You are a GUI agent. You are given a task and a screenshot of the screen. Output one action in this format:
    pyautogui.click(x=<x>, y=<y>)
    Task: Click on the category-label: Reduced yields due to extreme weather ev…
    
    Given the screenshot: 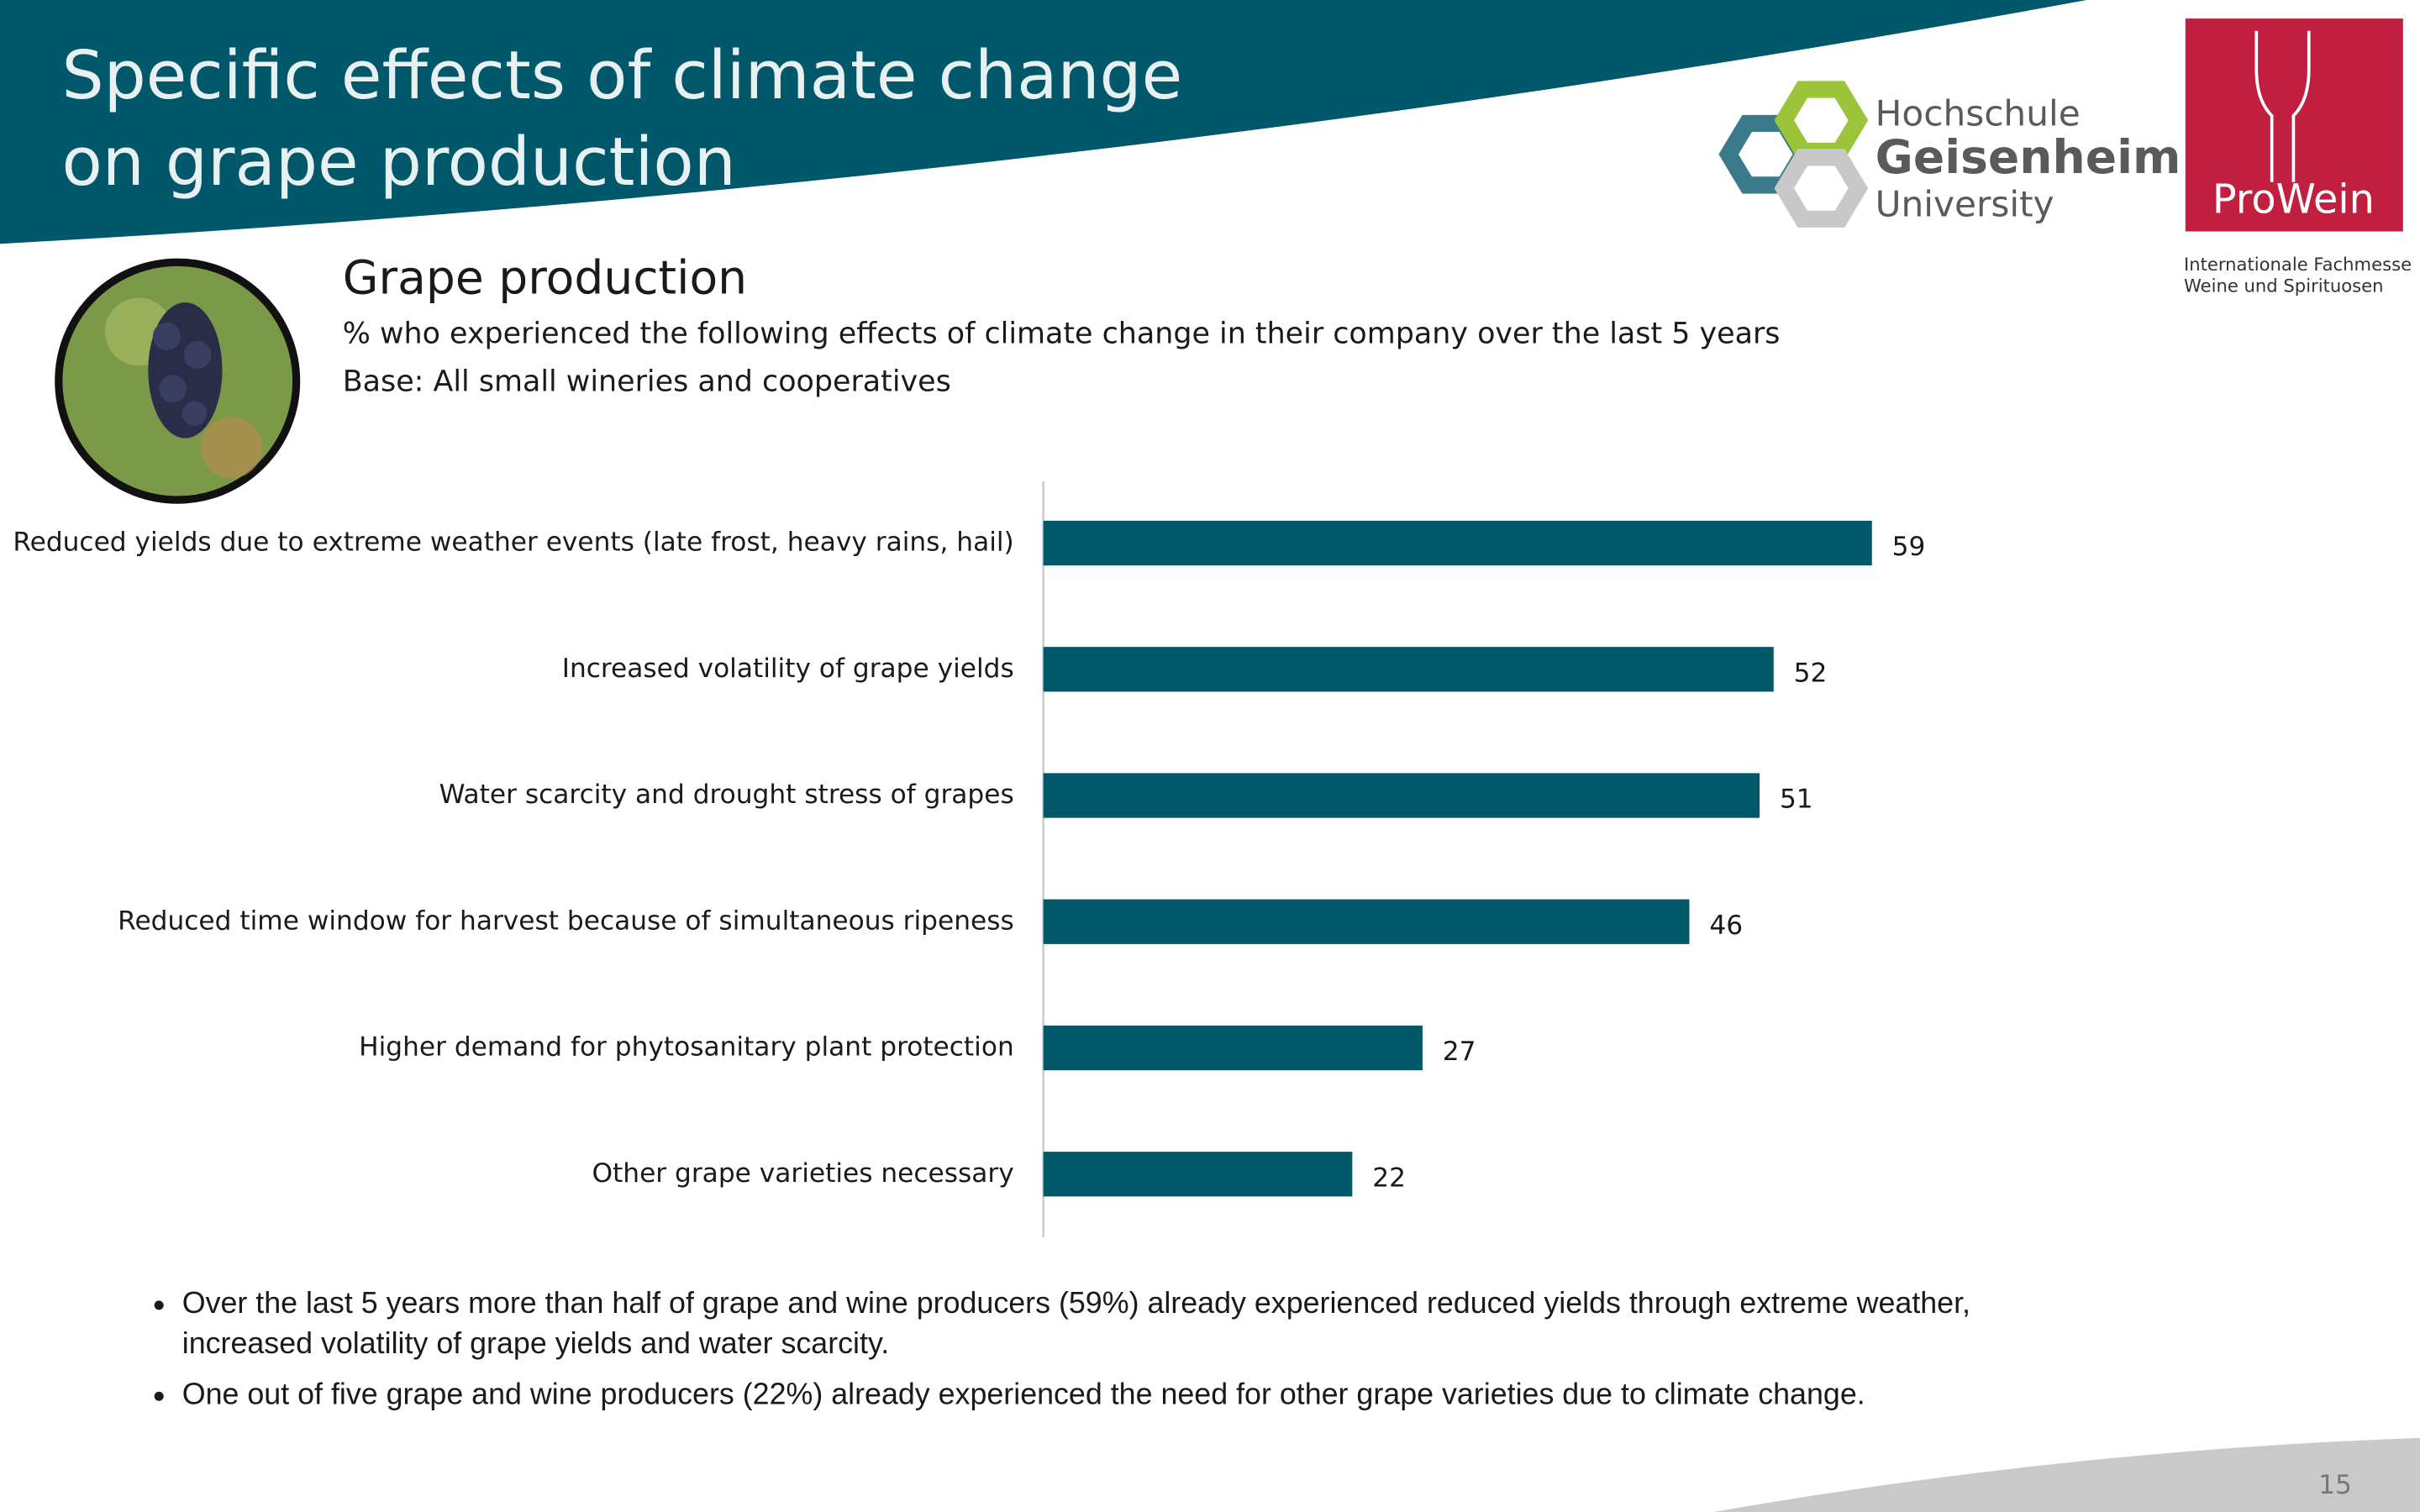 What is the action you would take?
    pyautogui.click(x=513, y=543)
    